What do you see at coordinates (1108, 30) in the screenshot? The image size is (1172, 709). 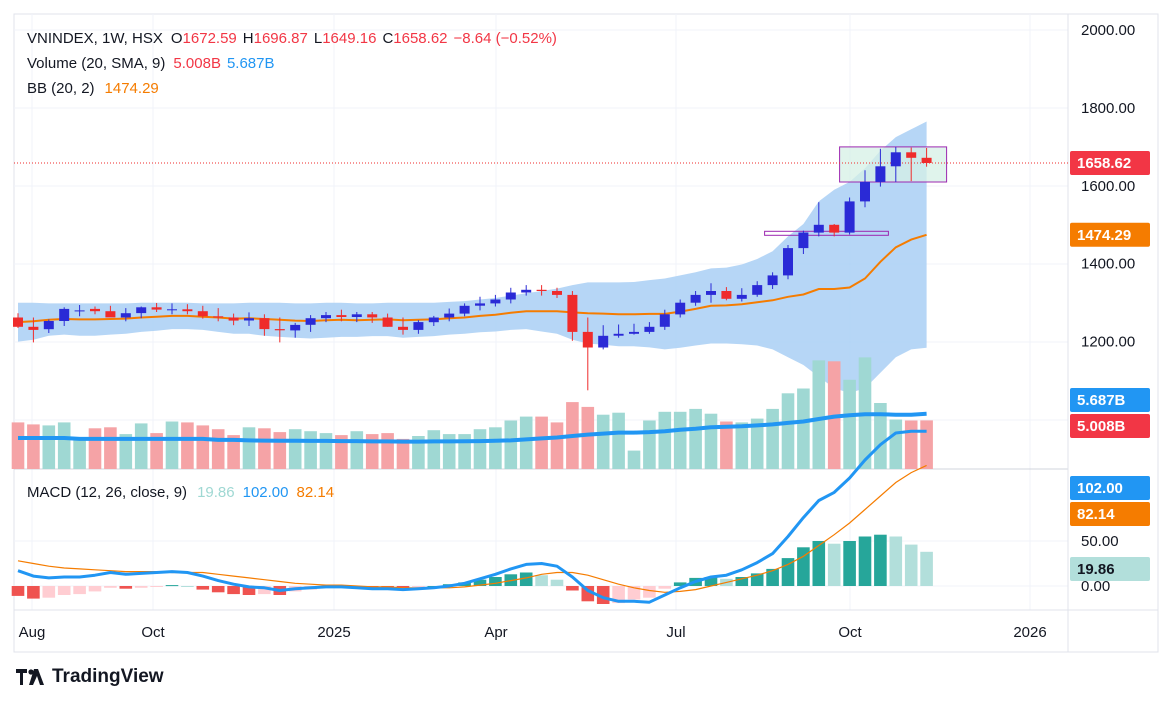 I see `price-tick-0: 2000.00` at bounding box center [1108, 30].